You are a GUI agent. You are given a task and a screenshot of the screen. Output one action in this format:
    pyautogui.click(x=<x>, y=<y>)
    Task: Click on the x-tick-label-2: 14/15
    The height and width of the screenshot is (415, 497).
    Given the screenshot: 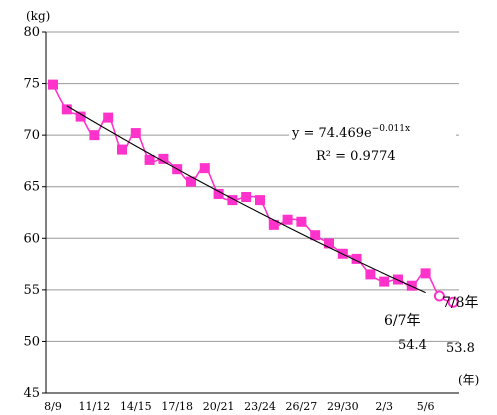 What is the action you would take?
    pyautogui.click(x=136, y=406)
    